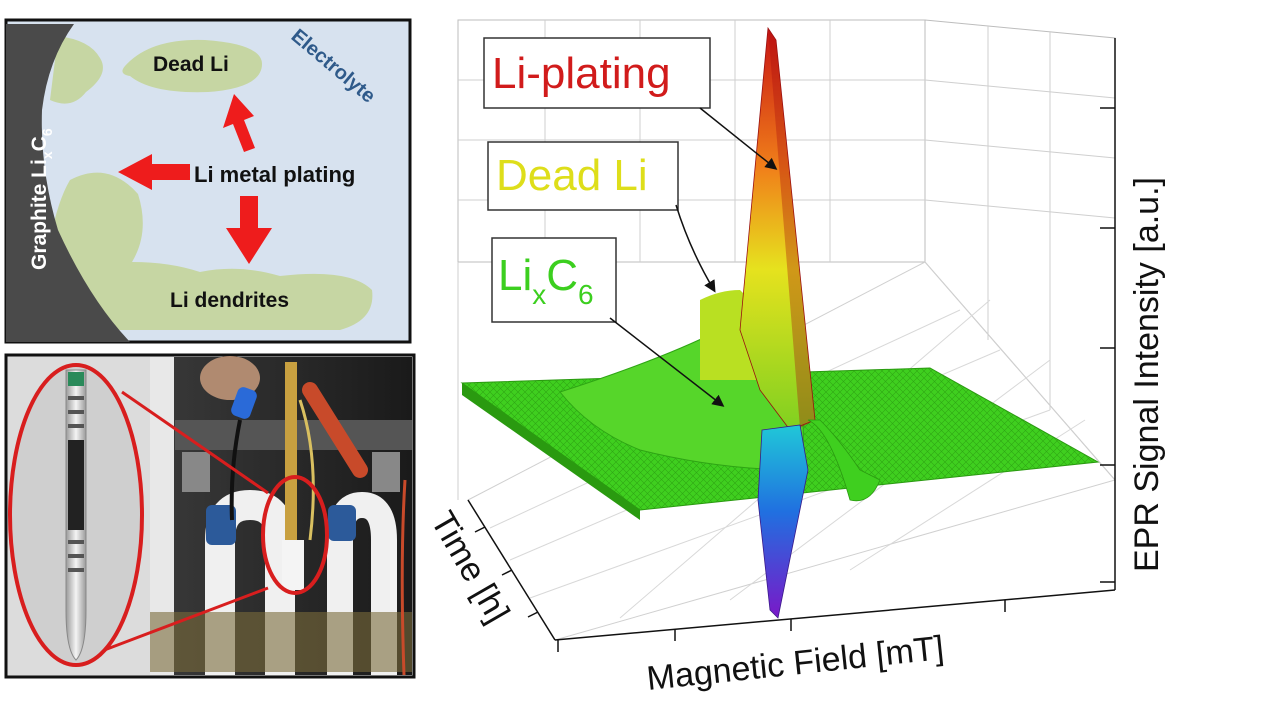 The width and height of the screenshot is (1280, 722). I want to click on dead-li-deposit, so click(192, 66).